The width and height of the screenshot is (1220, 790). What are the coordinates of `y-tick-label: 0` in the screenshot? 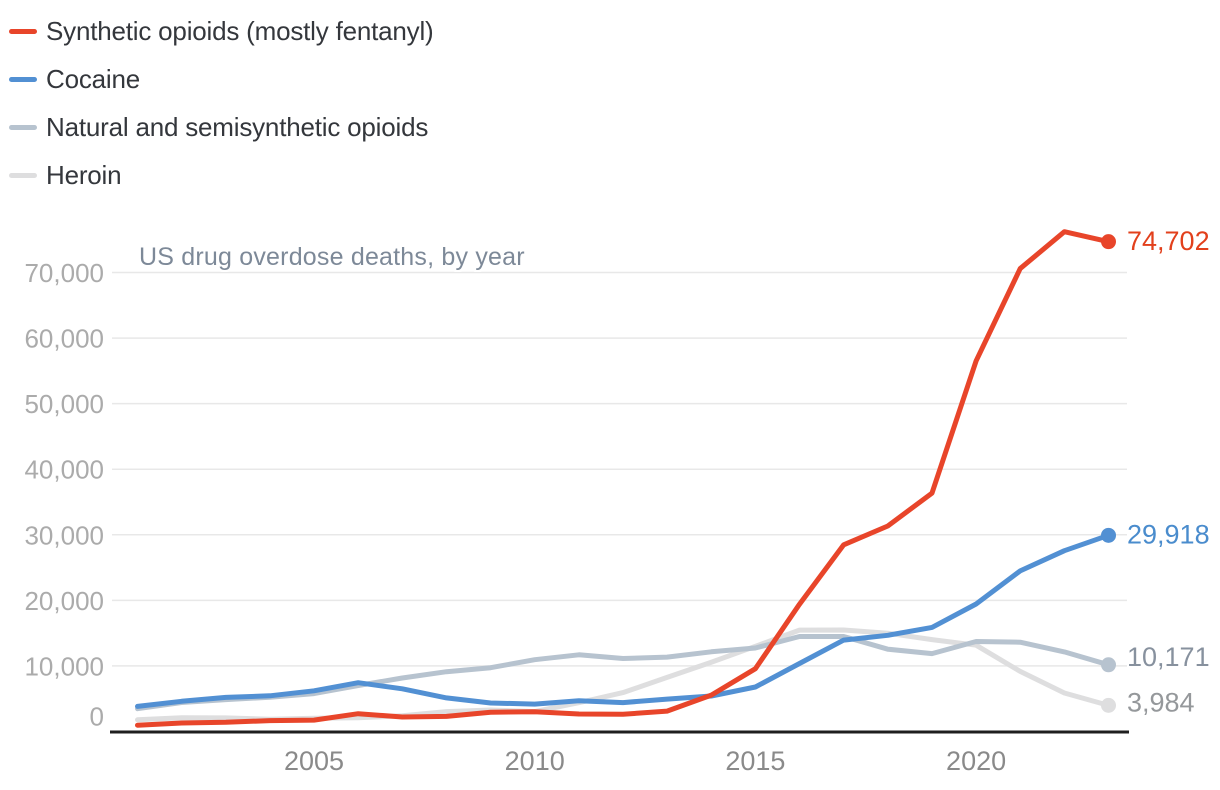 It's located at (97, 717).